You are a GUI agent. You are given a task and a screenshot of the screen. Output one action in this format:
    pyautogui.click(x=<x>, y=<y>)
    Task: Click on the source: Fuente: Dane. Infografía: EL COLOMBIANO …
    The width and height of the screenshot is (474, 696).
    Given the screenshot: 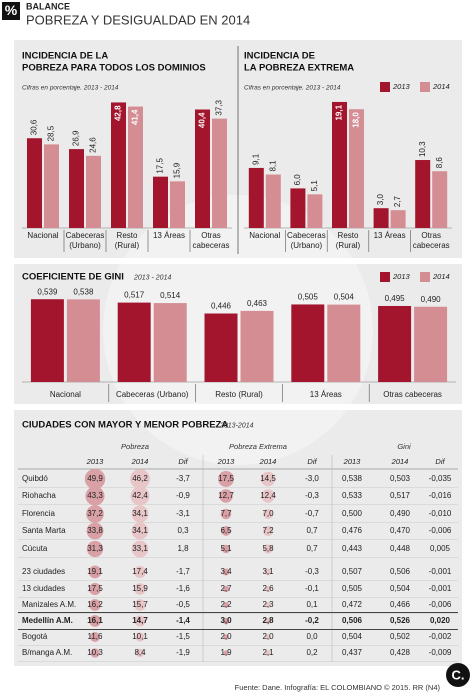 What is the action you would take?
    pyautogui.click(x=338, y=687)
    